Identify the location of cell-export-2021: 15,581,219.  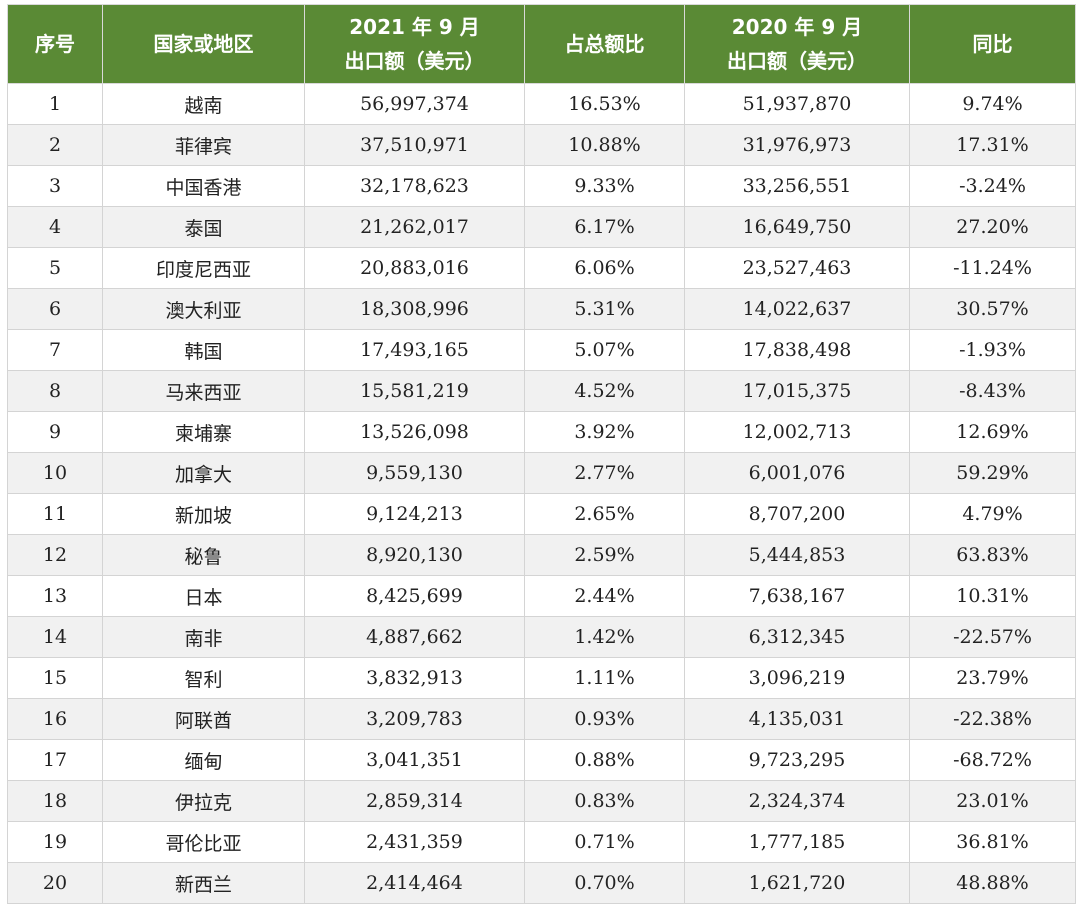
(414, 391).